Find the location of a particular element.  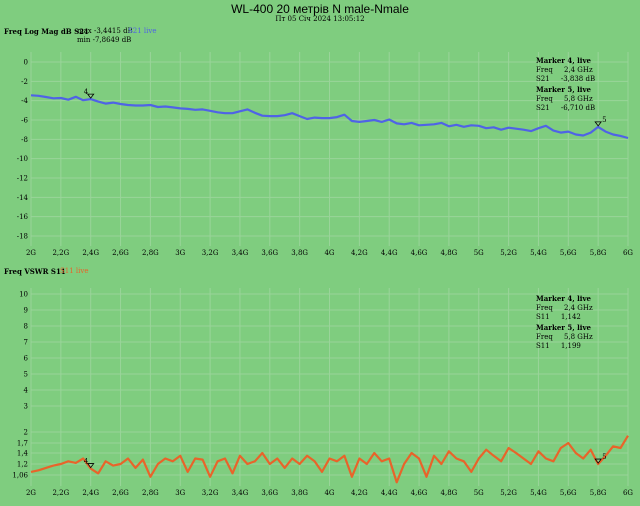

p2-y-tick-label: 9 is located at coordinates (26, 311).